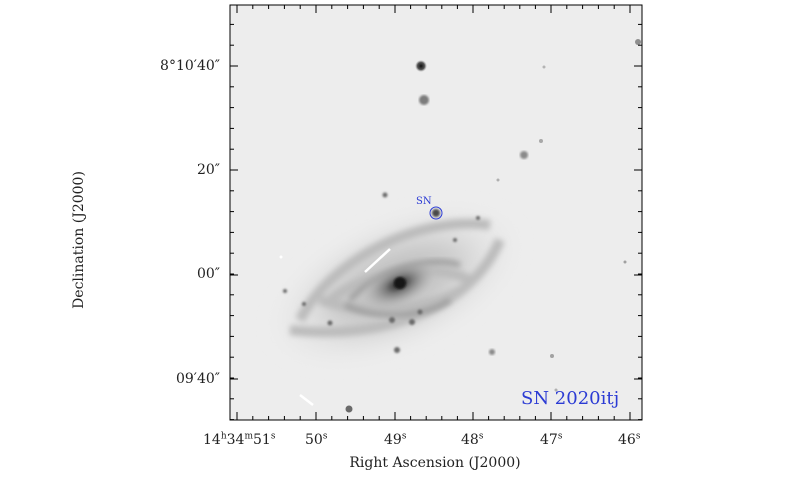 This screenshot has height=480, width=800. Describe the element at coordinates (239, 439) in the screenshot. I see `x-tick-label: 14h34m51s` at that location.